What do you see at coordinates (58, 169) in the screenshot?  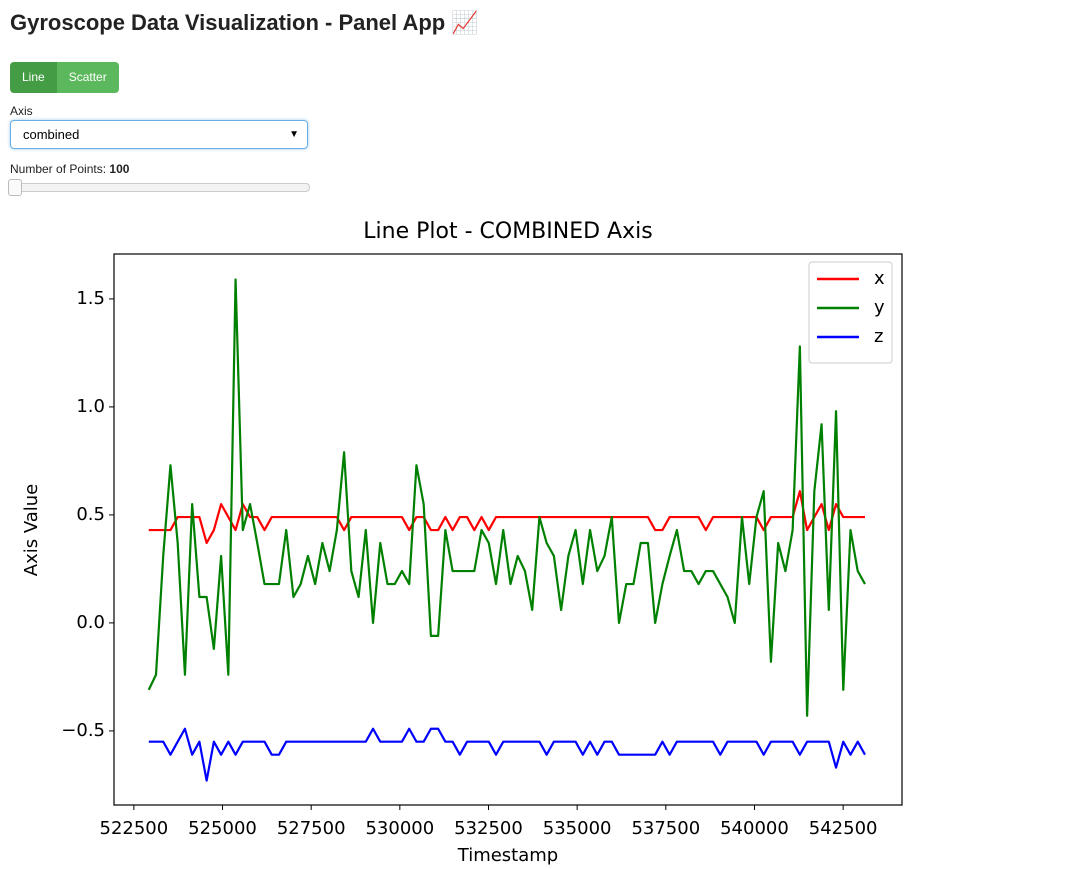 I see `points-label: Number of Points:` at bounding box center [58, 169].